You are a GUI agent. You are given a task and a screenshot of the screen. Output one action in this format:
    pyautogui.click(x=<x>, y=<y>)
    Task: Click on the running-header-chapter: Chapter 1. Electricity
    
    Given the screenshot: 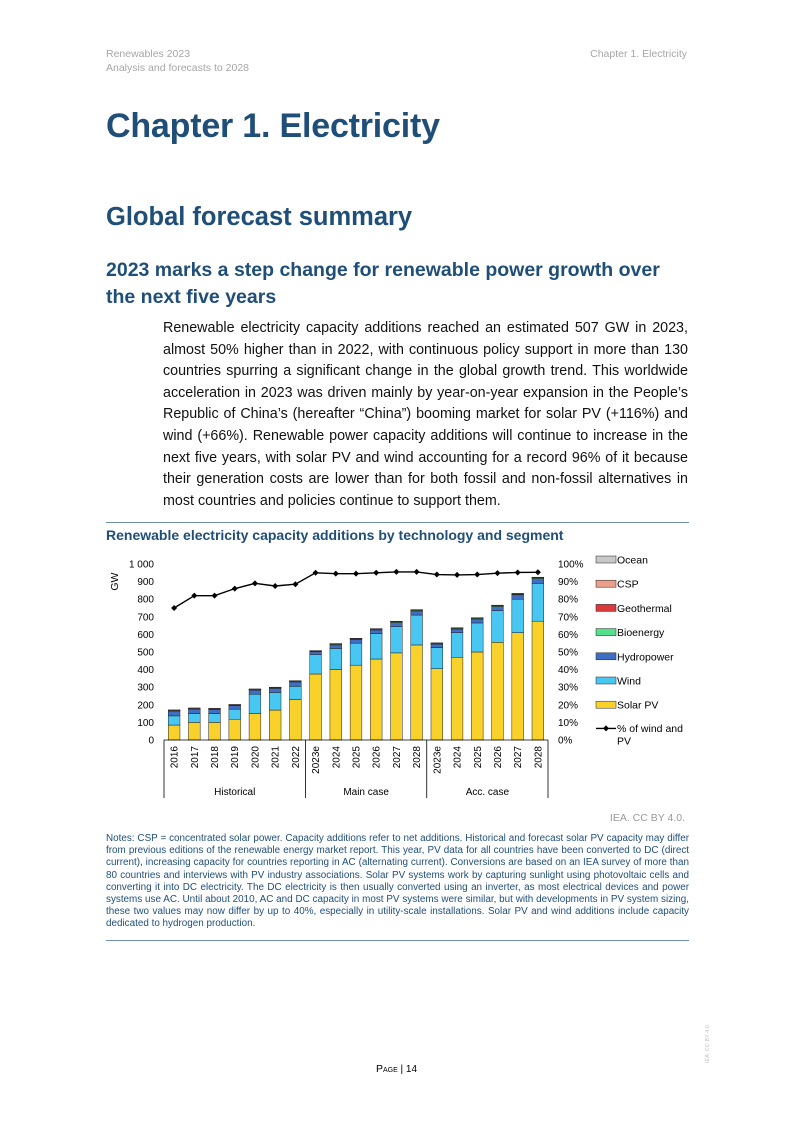 What is the action you would take?
    pyautogui.click(x=638, y=54)
    